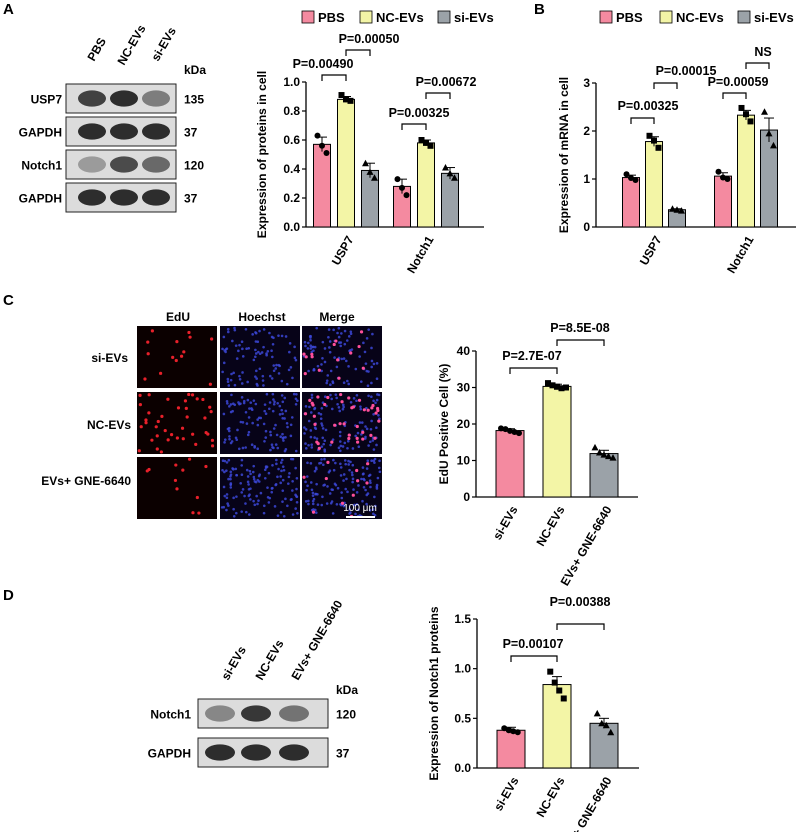  Describe the element at coordinates (464, 351) in the screenshot. I see `chart-c-y-tick-label: 40` at that location.